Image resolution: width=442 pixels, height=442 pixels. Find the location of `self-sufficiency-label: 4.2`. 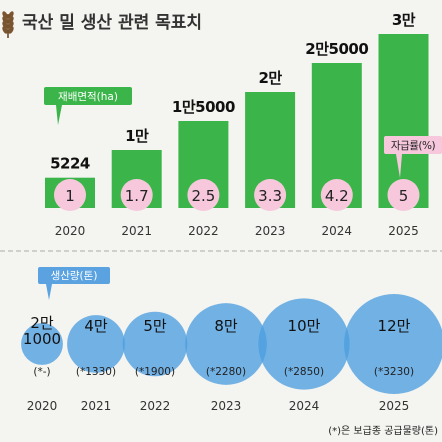

self-sufficiency-label: 4.2 is located at coordinates (337, 196).